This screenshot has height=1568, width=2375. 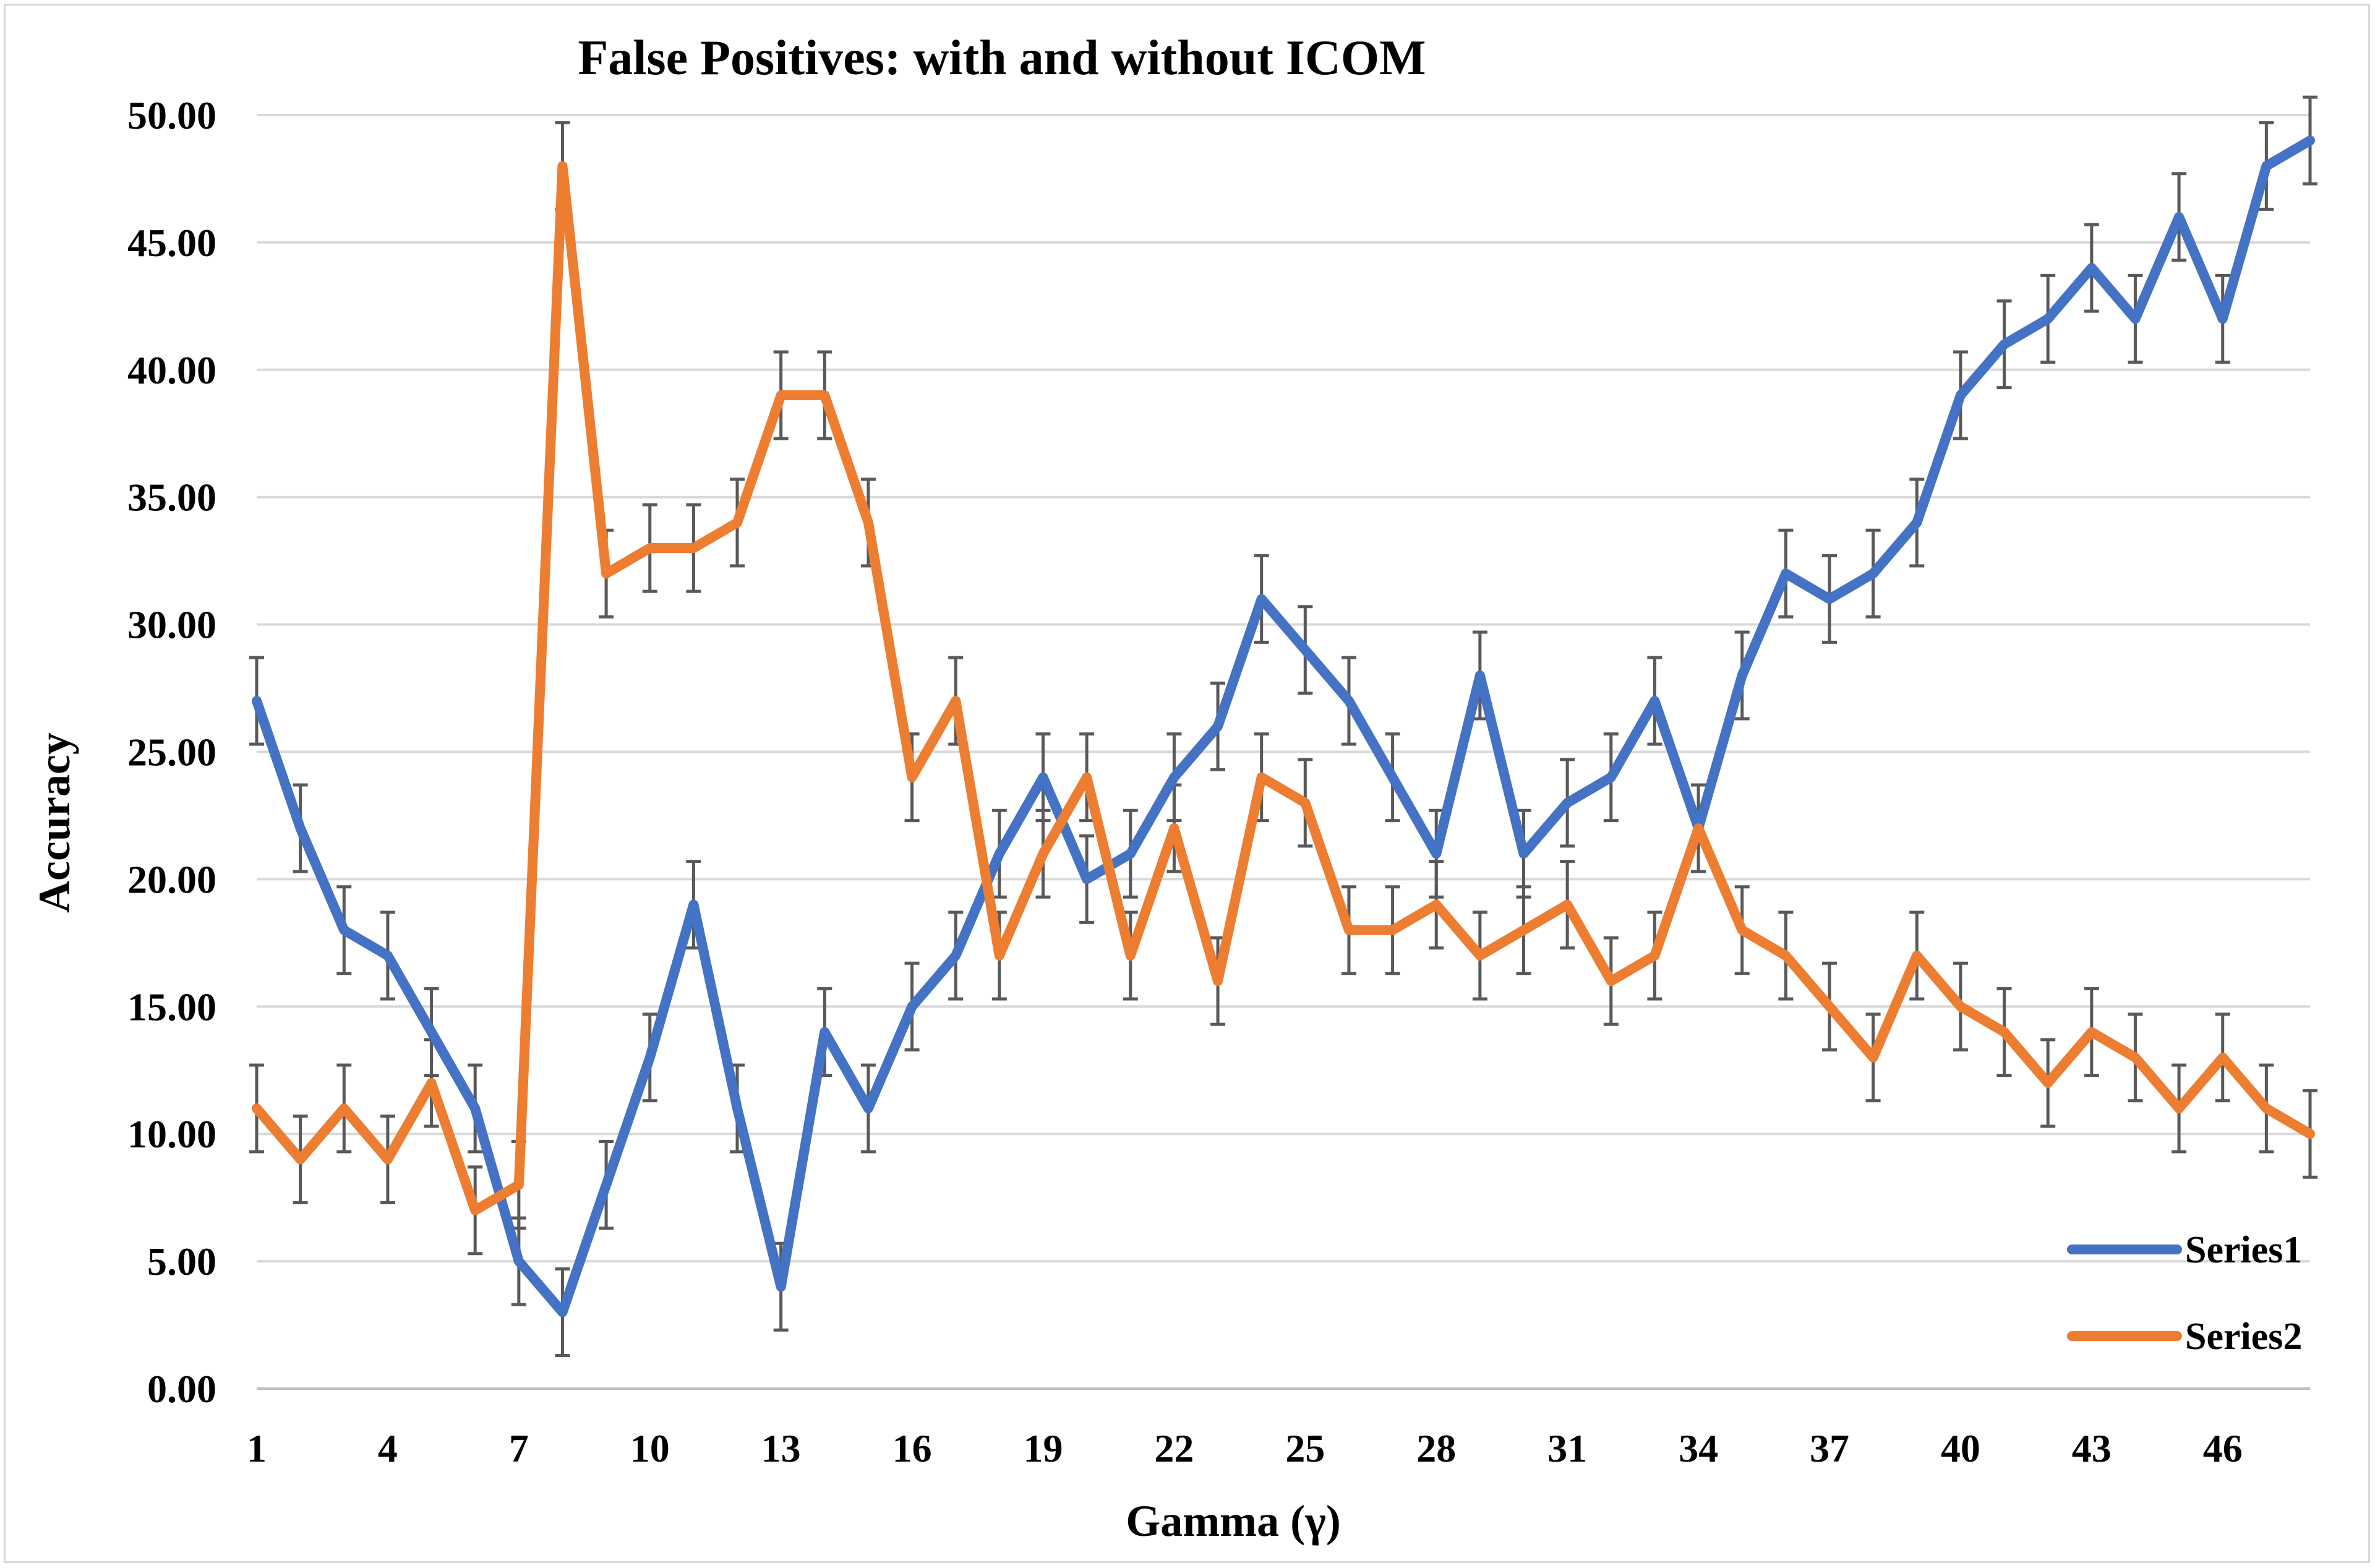 What do you see at coordinates (781, 1448) in the screenshot?
I see `x-tick-label: 13` at bounding box center [781, 1448].